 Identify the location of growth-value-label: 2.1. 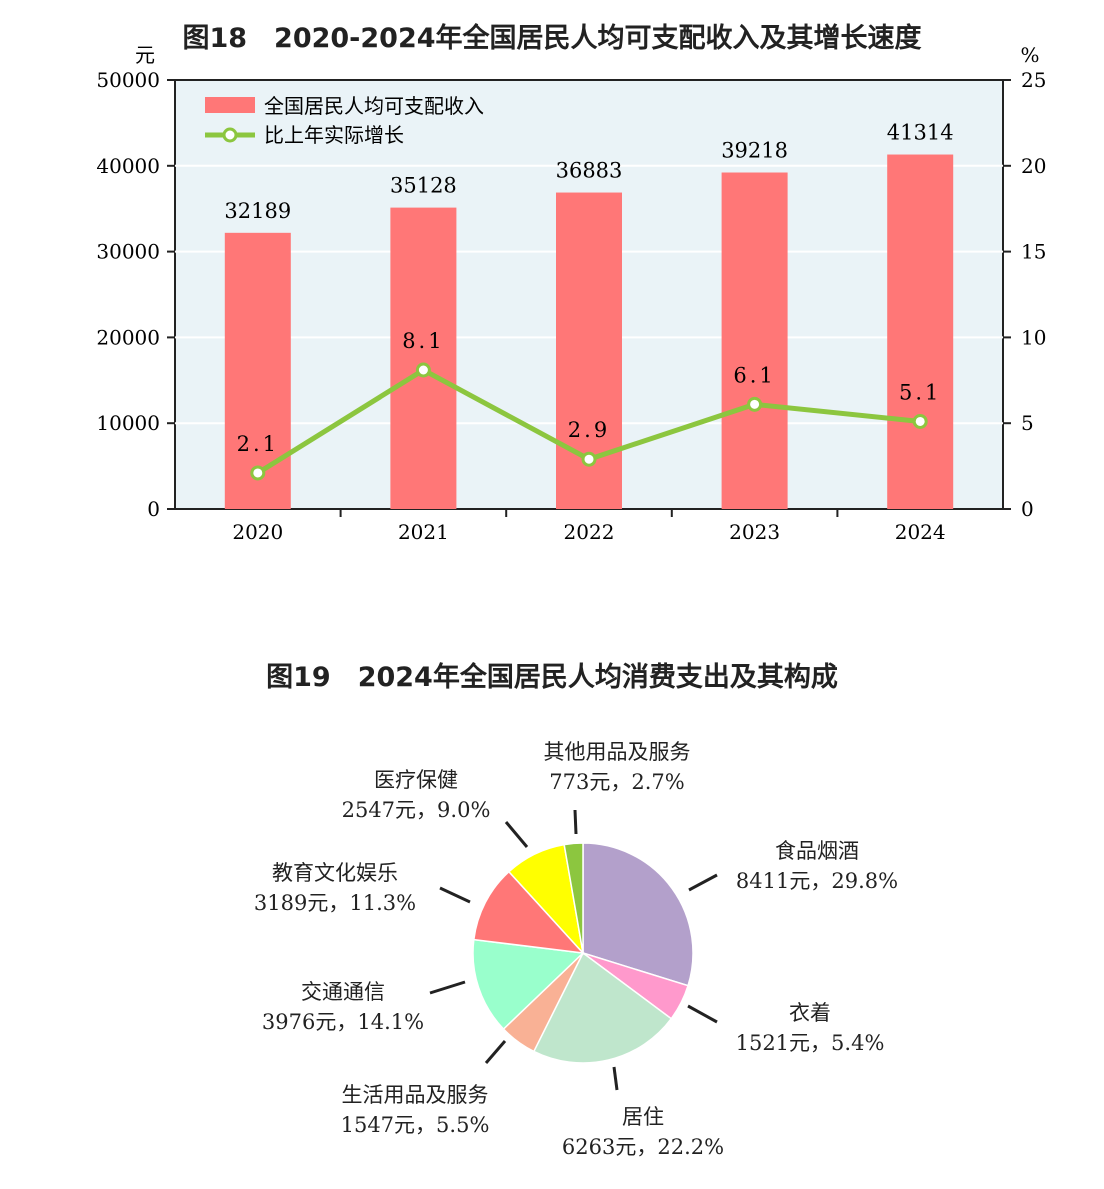
(258, 444).